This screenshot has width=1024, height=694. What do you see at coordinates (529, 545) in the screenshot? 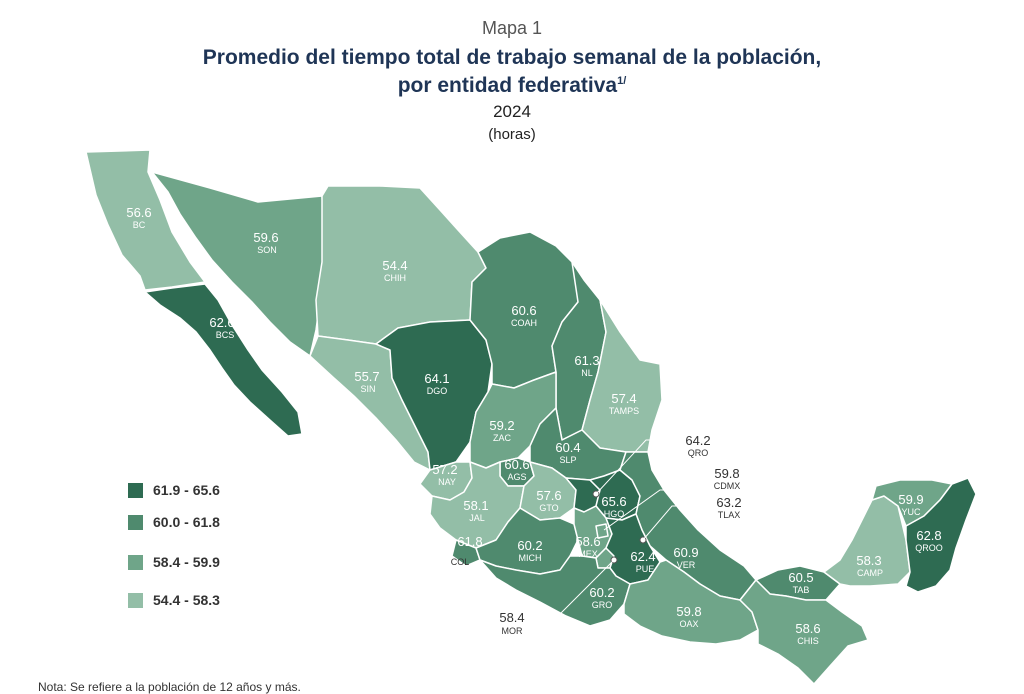
I see `label-mich-value: 60.2` at bounding box center [529, 545].